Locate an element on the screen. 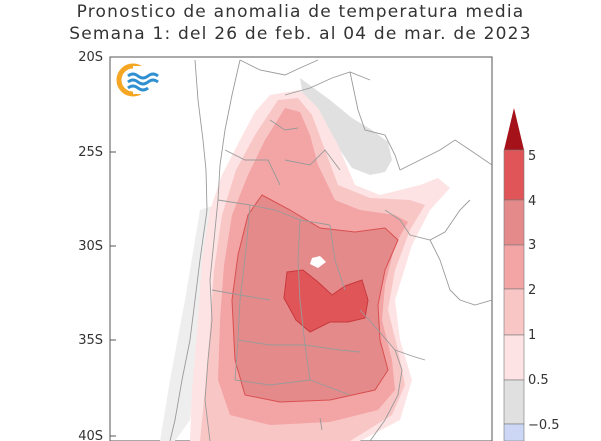 The height and width of the screenshot is (441, 601). latitude-axis: 20S 25S 30S 35S 40S is located at coordinates (97, 245).